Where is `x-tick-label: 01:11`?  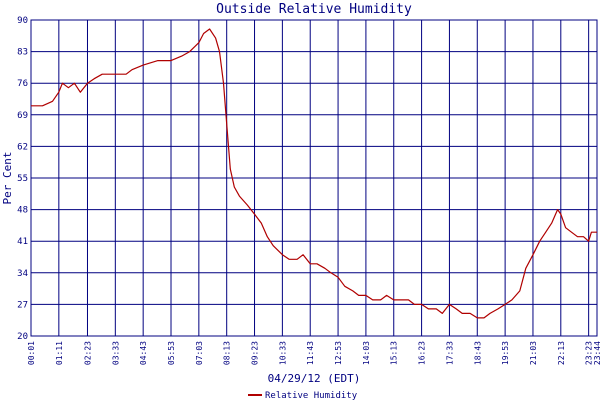
x-tick-label: 01:11 is located at coordinates (59, 353).